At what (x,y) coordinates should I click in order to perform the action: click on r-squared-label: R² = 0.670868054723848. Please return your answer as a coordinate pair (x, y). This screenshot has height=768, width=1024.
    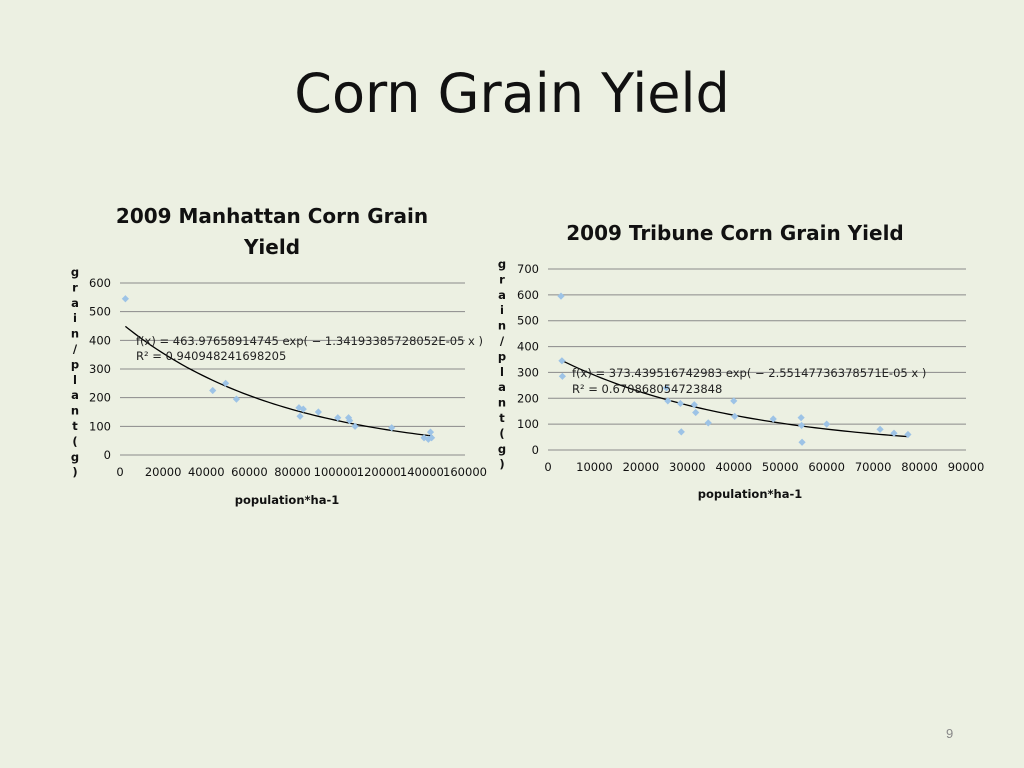
    Looking at the image, I should click on (647, 389).